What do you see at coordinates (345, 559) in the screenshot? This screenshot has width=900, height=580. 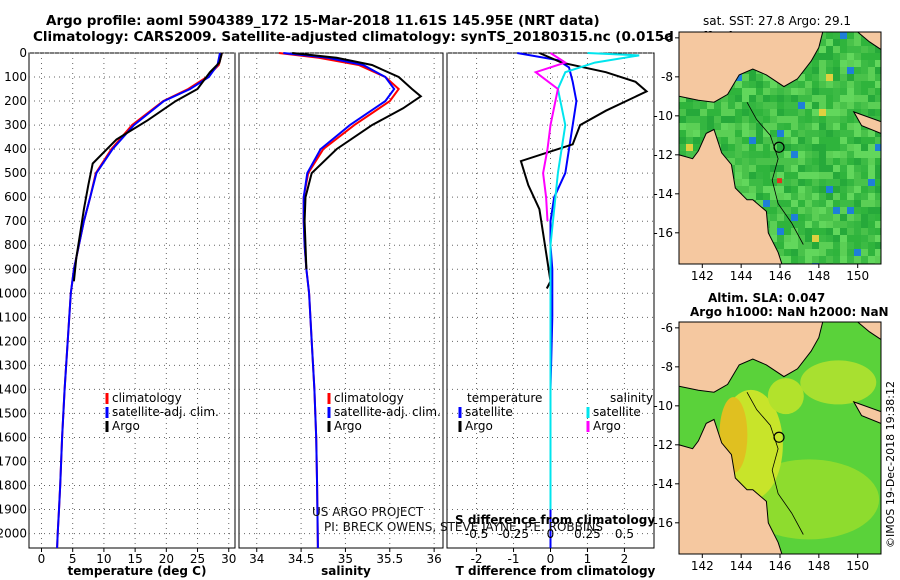 I see `x-tick-label: 35` at bounding box center [345, 559].